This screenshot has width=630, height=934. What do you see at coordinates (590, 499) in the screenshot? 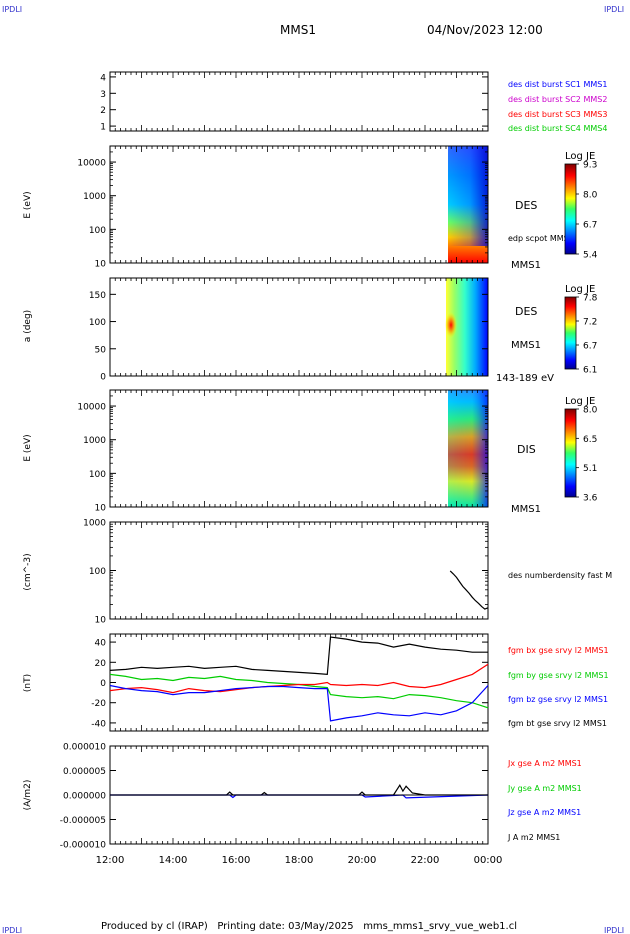
I see `colorbar-tick-label: 3.6` at bounding box center [590, 499].